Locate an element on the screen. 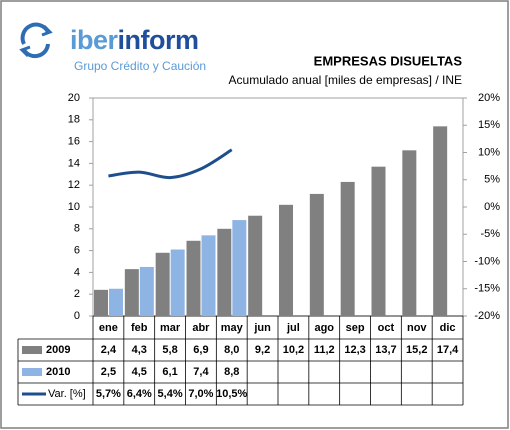 The height and width of the screenshot is (430, 510). y-tick-label: 12 is located at coordinates (74, 185).